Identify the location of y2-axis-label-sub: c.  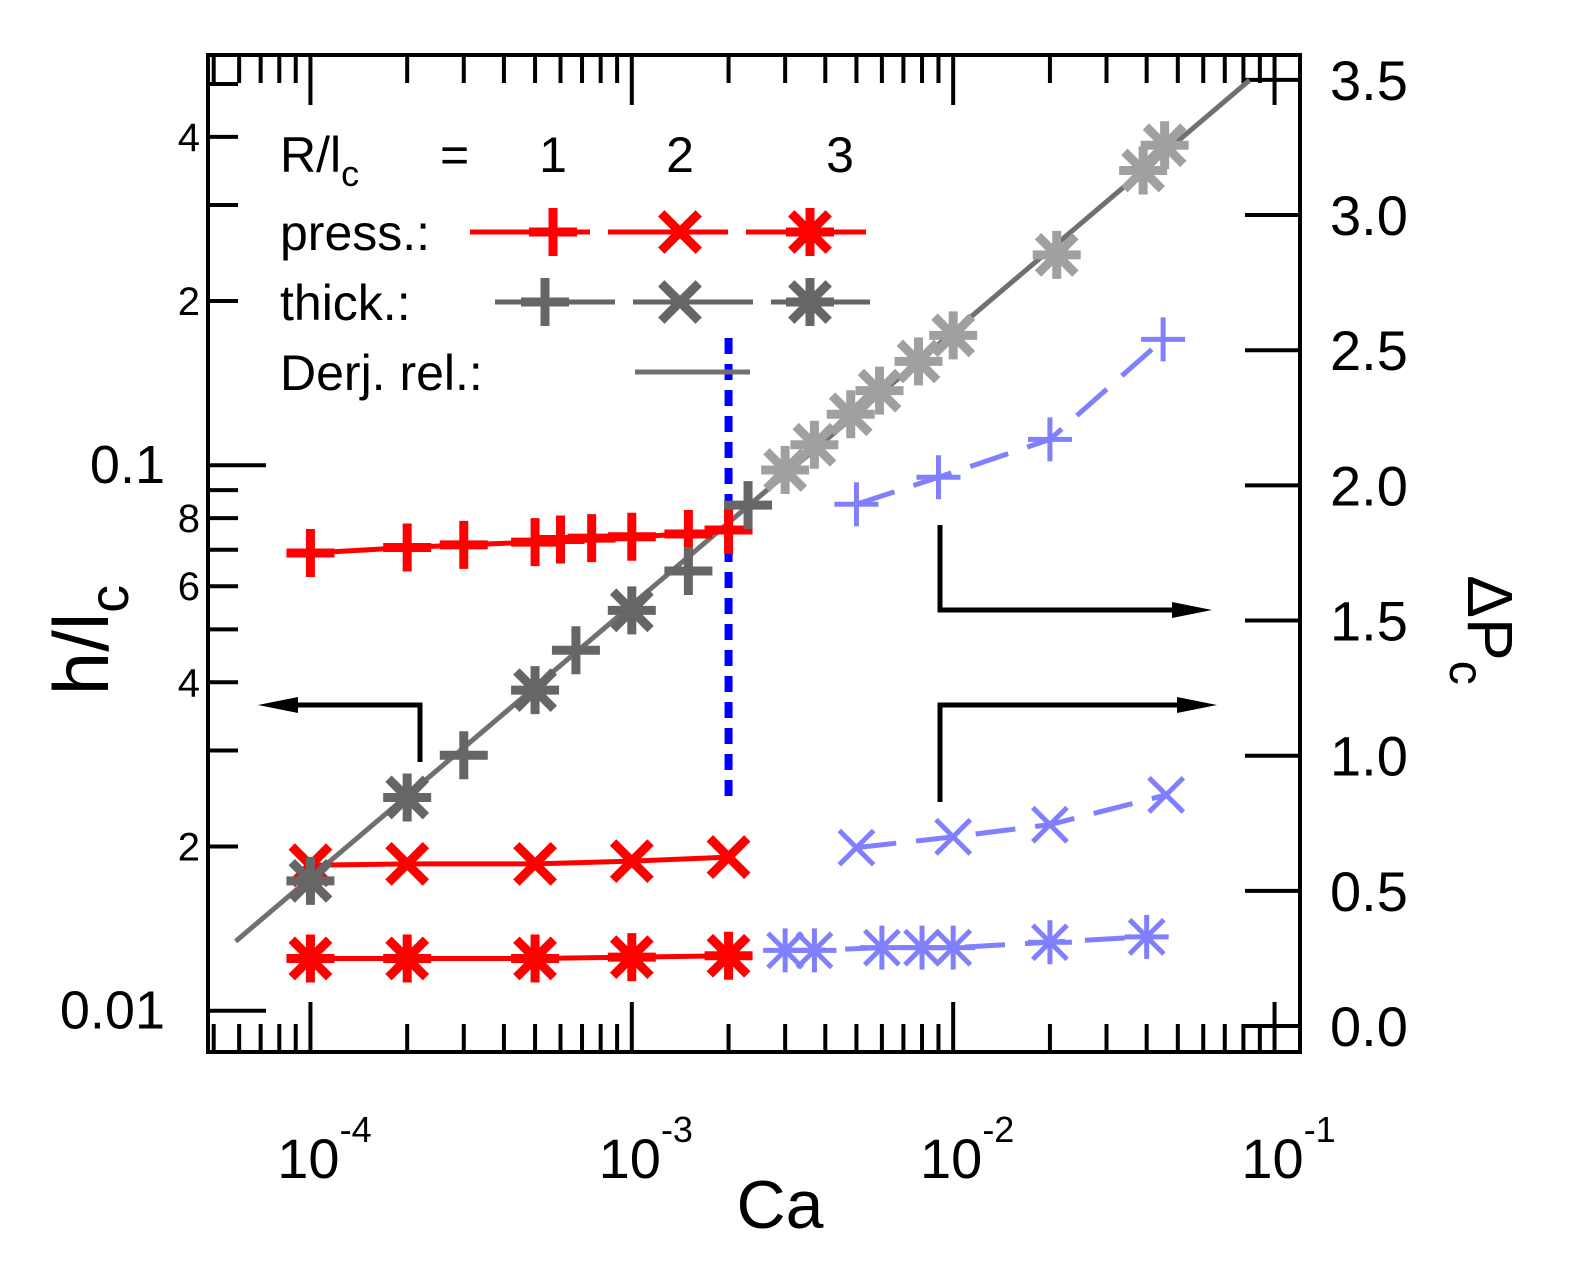
(1465, 673).